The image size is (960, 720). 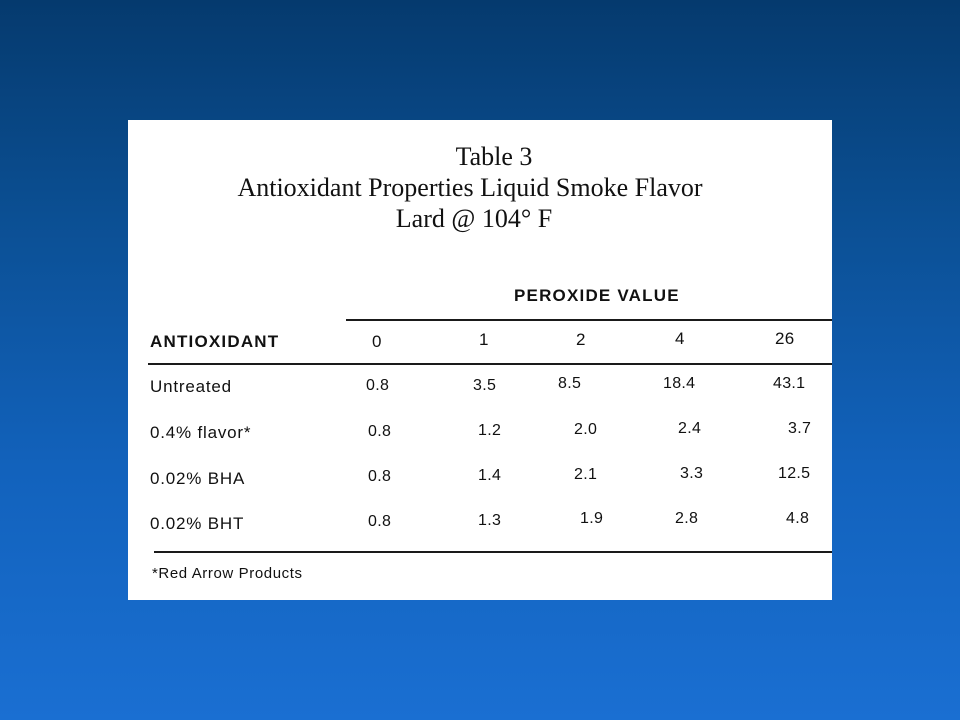 What do you see at coordinates (201, 432) in the screenshot?
I see `row-label: 0.4% flavor*` at bounding box center [201, 432].